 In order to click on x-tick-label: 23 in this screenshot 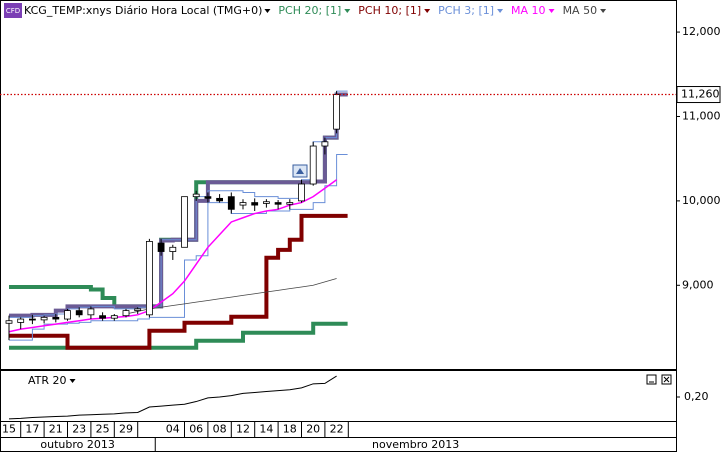, I will do `click(79, 429)`.